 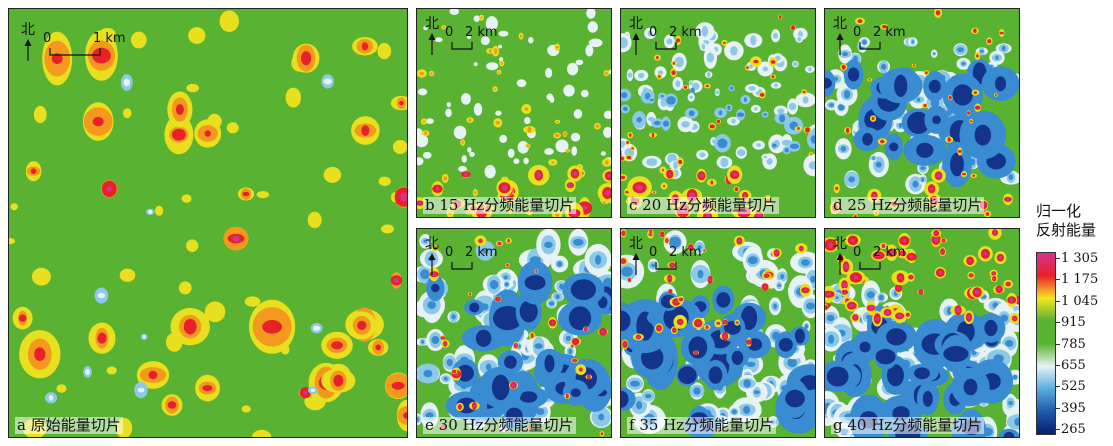 What do you see at coordinates (718, 333) in the screenshot?
I see `energy-map-f` at bounding box center [718, 333].